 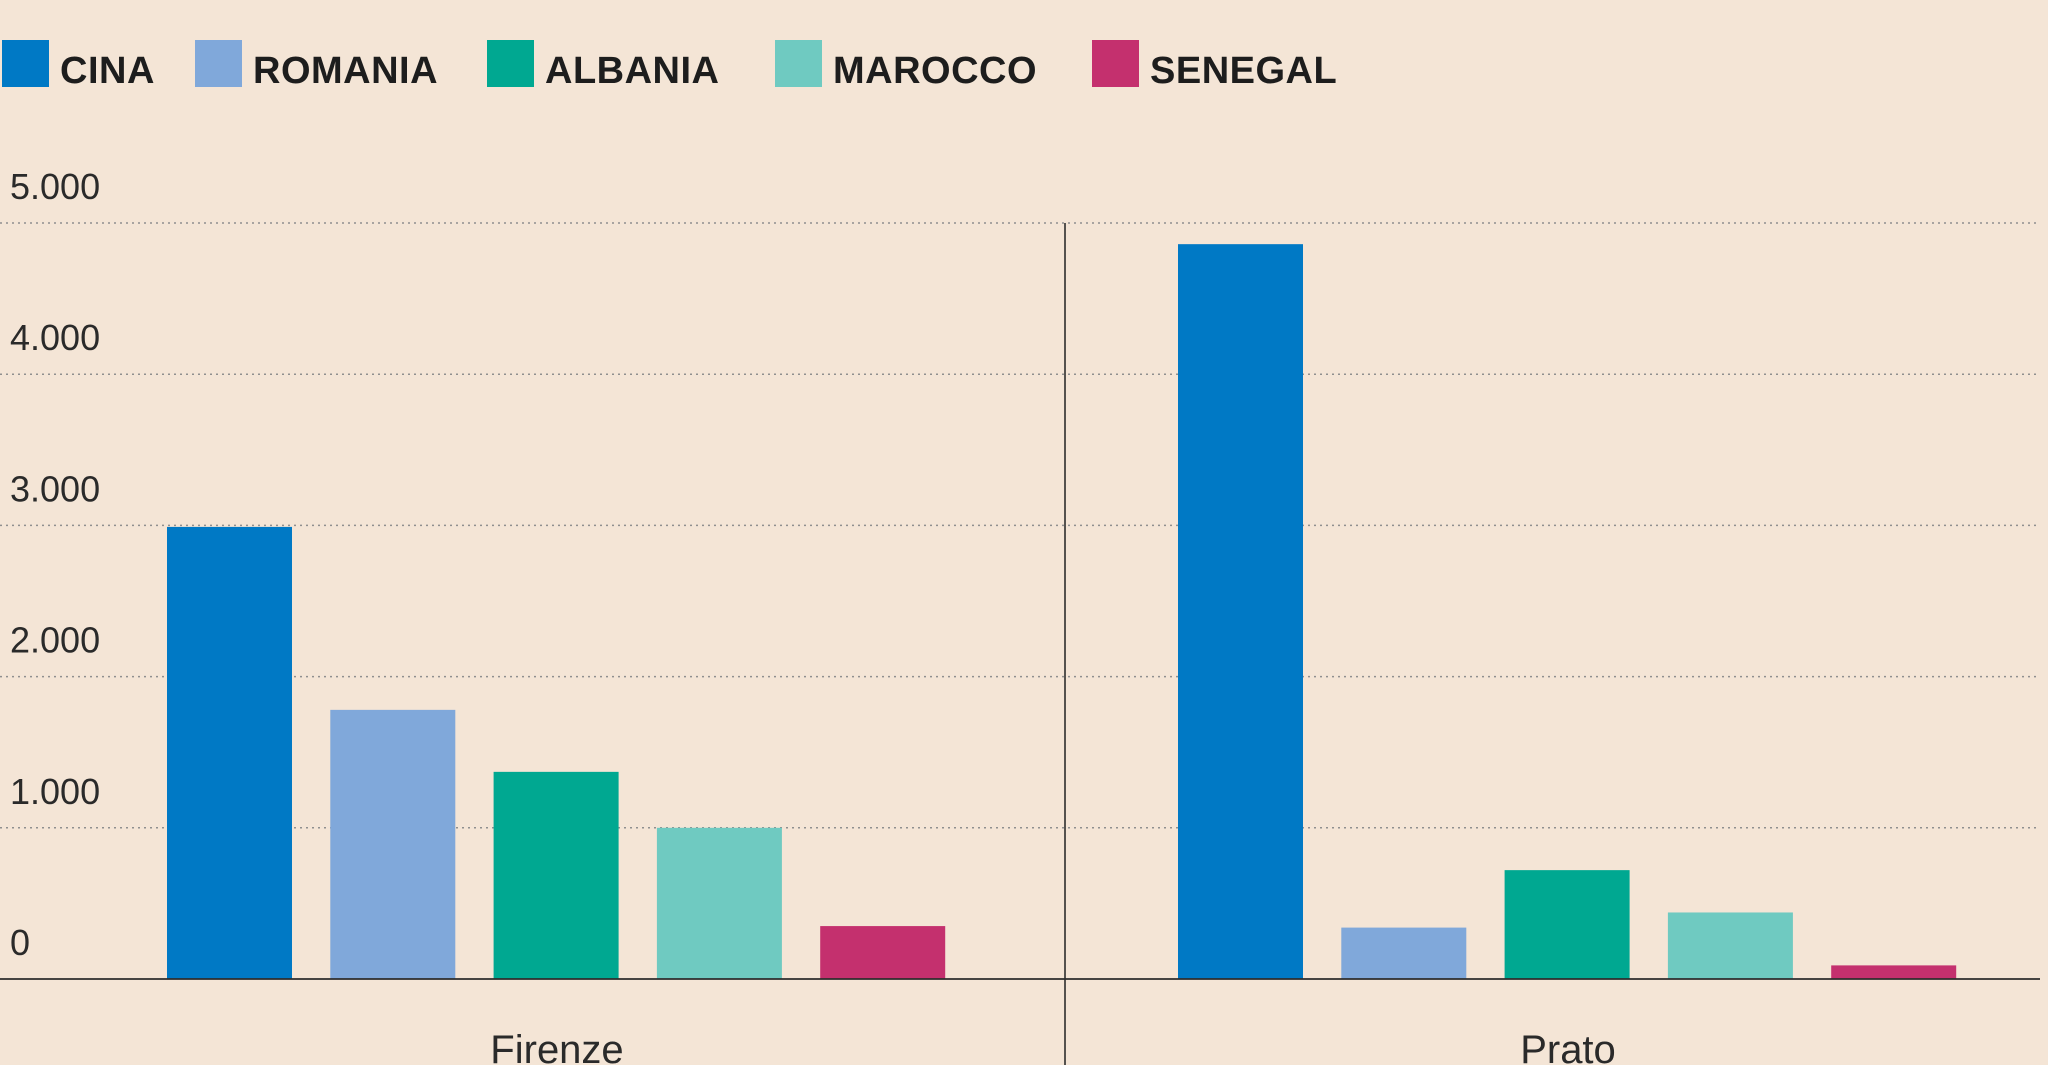 I want to click on legend-label: SENEGAL, so click(x=1243, y=71).